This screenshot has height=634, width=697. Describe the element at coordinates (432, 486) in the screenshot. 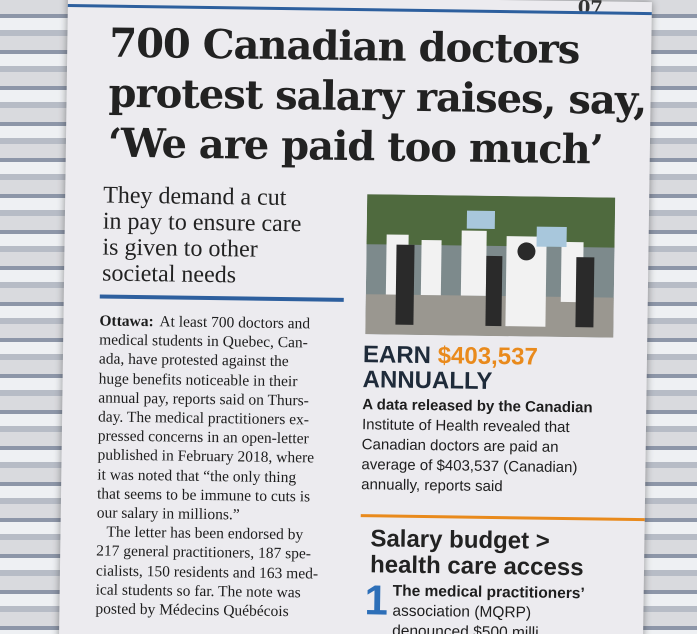

I see `info-line: annually, reports said` at that location.